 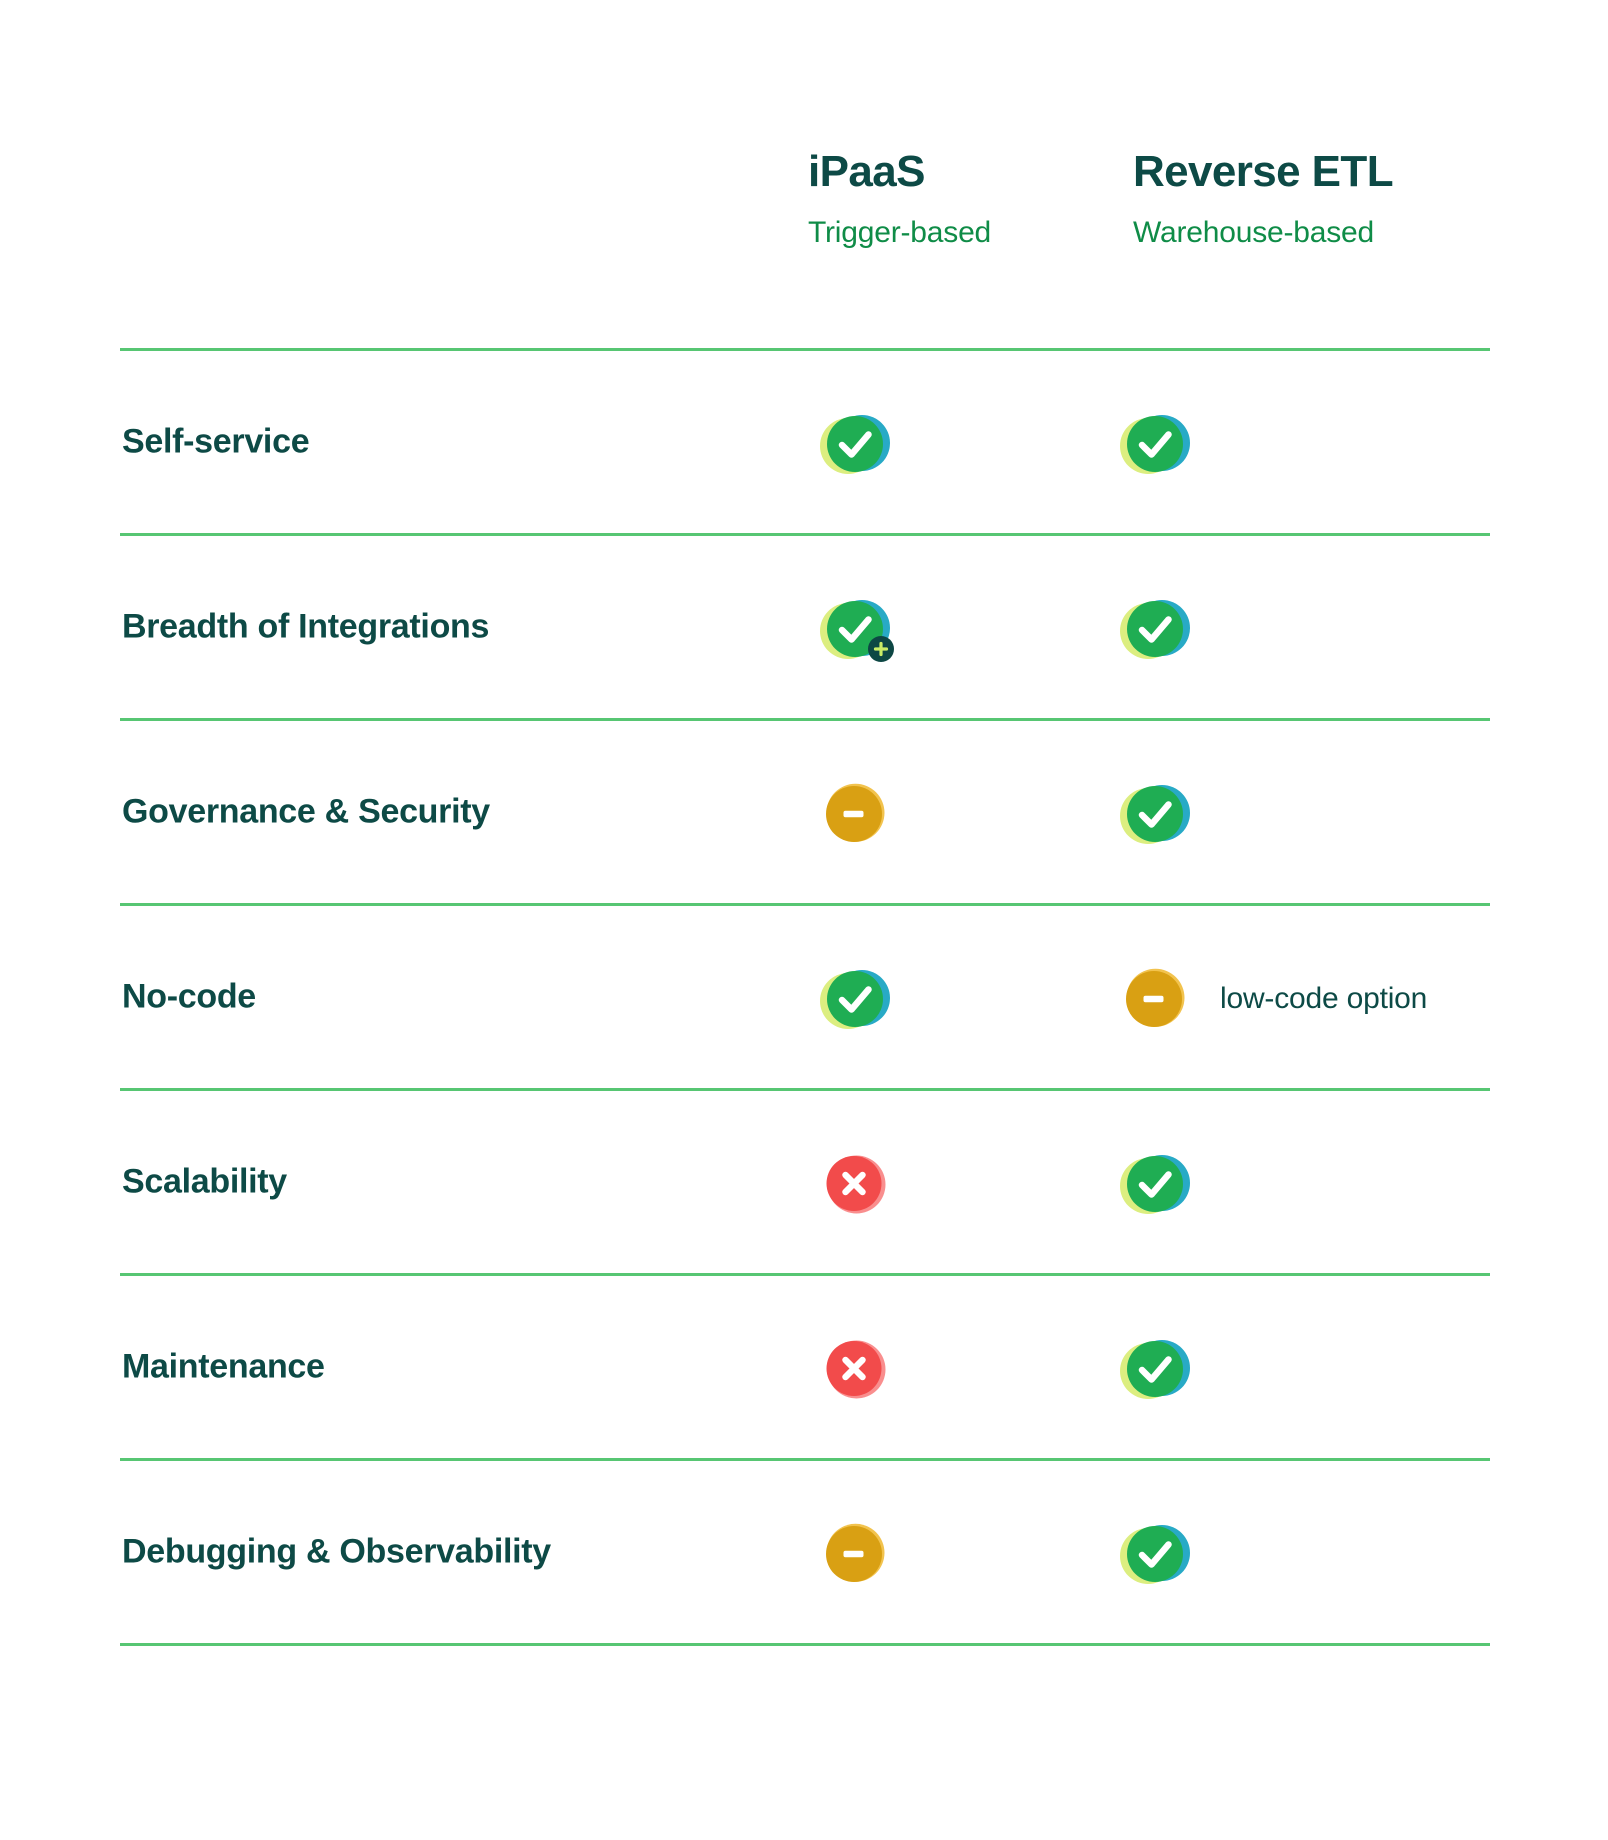 I want to click on table-row: Breadth of Integrations, so click(x=805, y=628).